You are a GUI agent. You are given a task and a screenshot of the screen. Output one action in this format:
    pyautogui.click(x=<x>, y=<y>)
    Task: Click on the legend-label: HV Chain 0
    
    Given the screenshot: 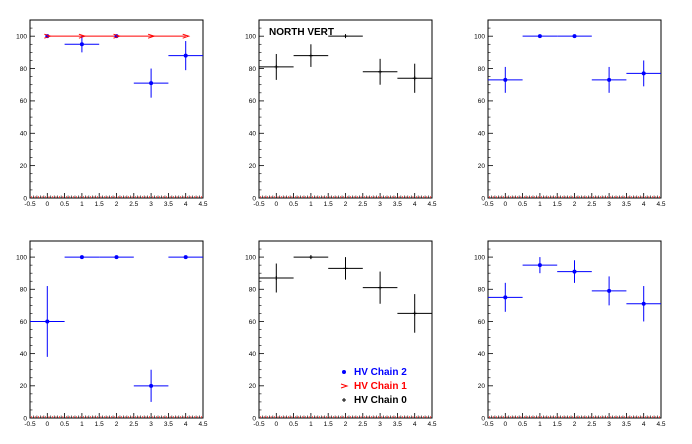 What is the action you would take?
    pyautogui.click(x=380, y=400)
    